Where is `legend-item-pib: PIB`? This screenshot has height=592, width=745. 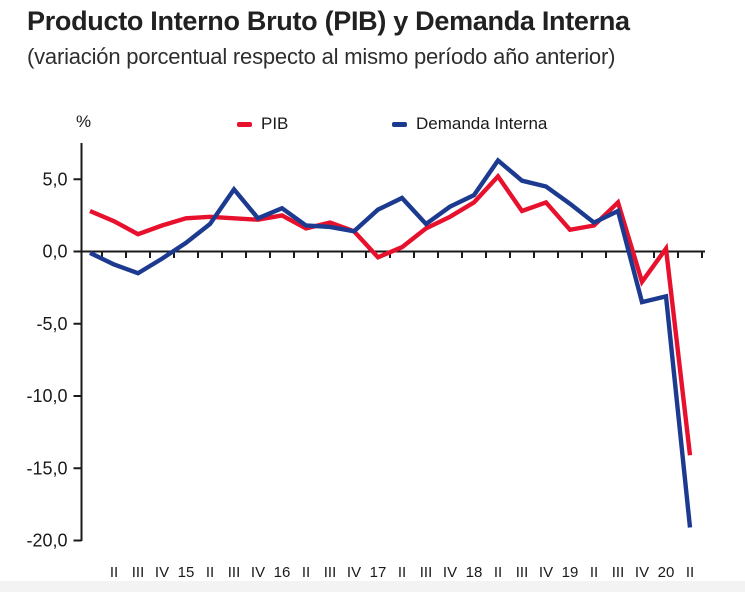 legend-item-pib: PIB is located at coordinates (262, 124).